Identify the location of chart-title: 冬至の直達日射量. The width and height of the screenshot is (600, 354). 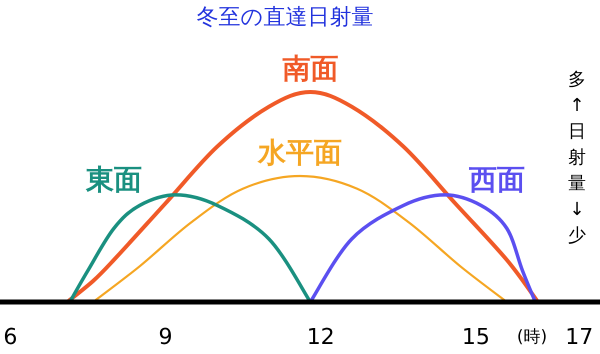
(285, 17).